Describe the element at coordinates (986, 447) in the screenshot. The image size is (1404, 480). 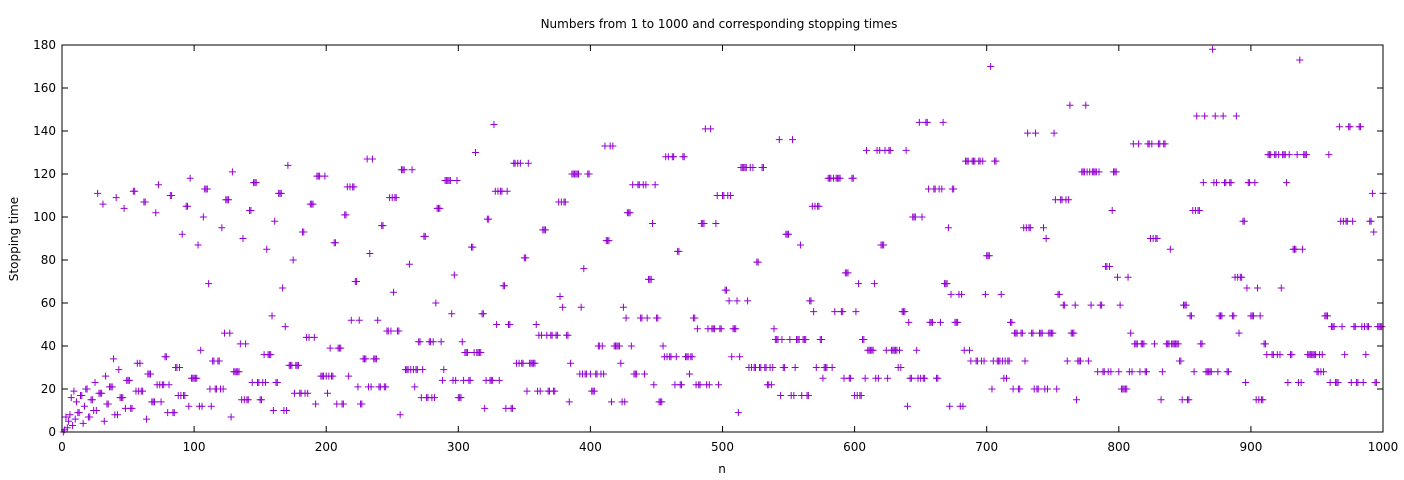
I see `x-tick-label: 700` at that location.